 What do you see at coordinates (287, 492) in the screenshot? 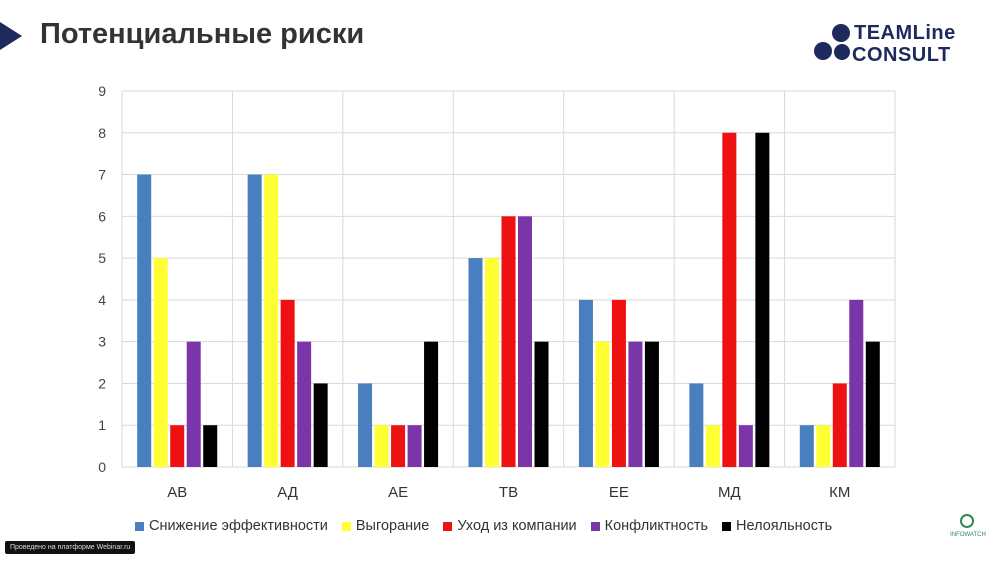
I see `x-tick-label: АД` at bounding box center [287, 492].